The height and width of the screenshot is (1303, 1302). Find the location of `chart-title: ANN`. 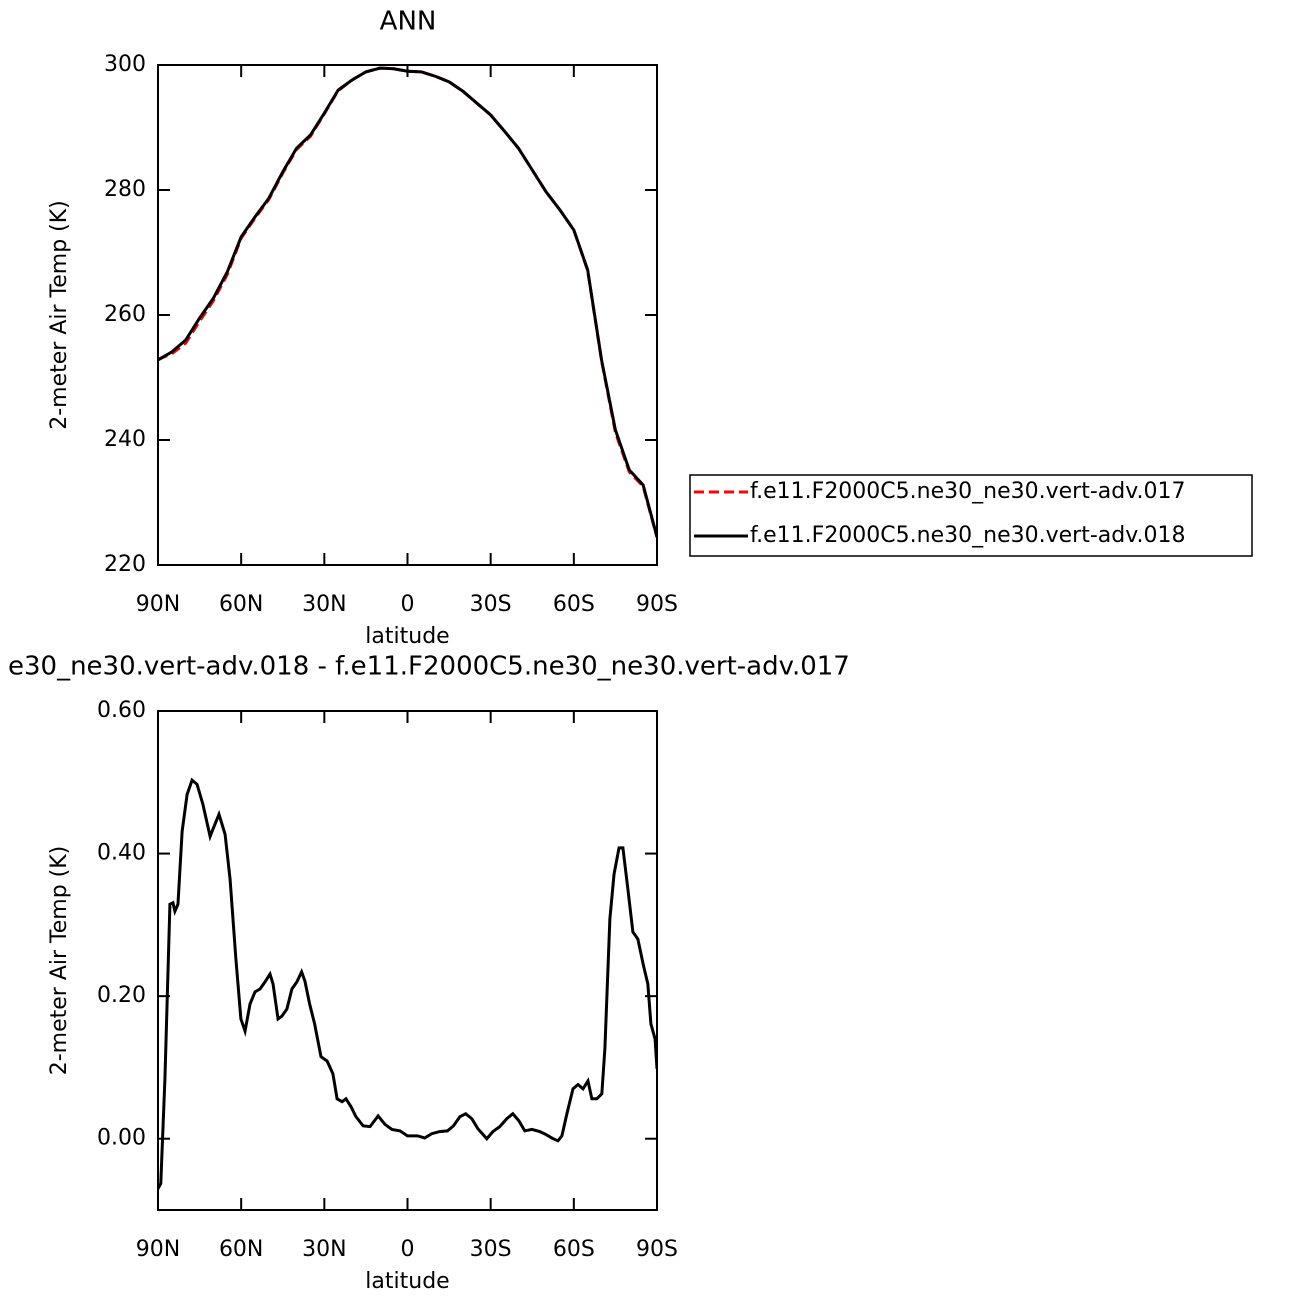

chart-title: ANN is located at coordinates (408, 22).